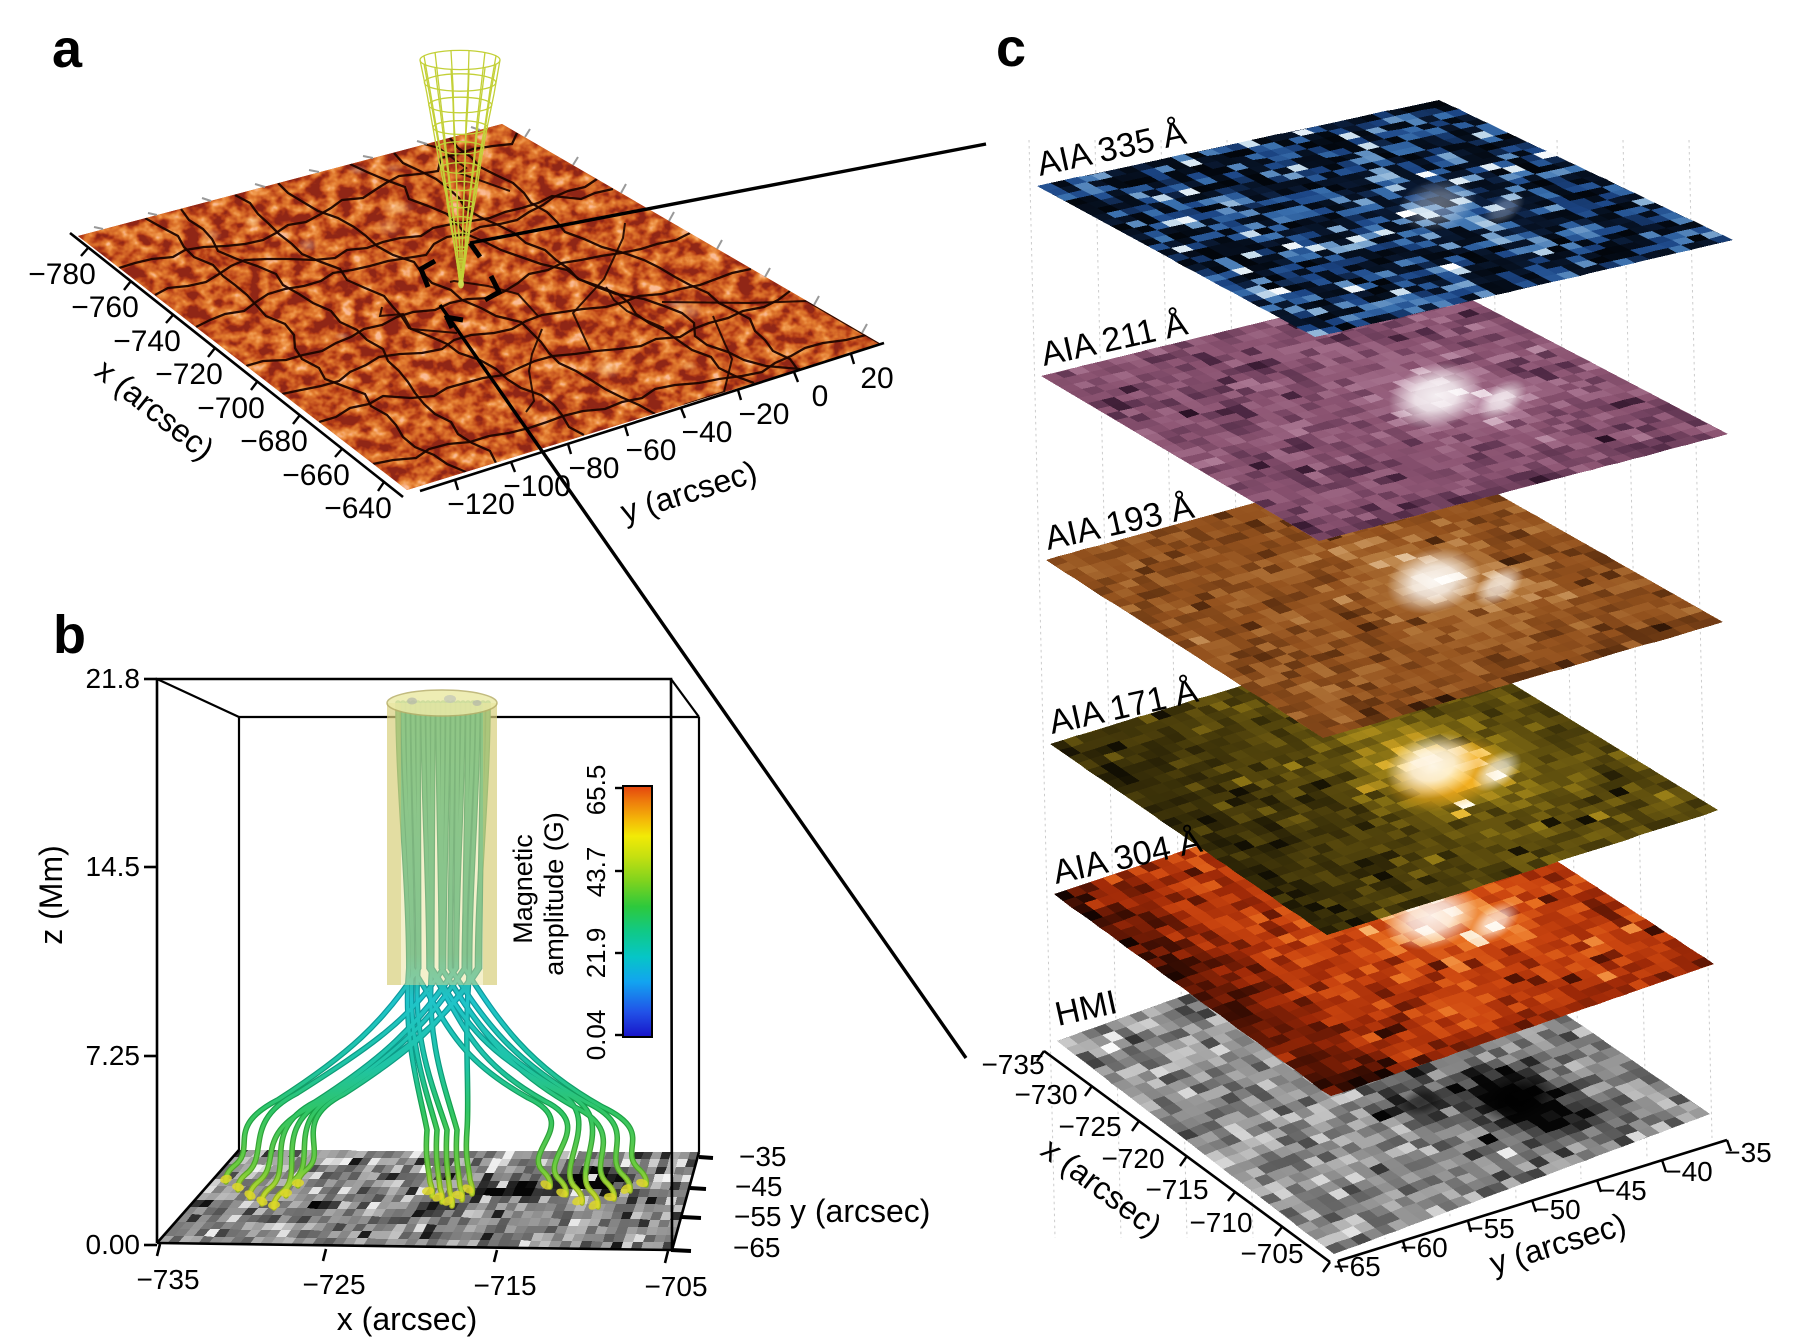 The height and width of the screenshot is (1344, 1794). What do you see at coordinates (594, 468) in the screenshot?
I see `svg-text: −80` at bounding box center [594, 468].